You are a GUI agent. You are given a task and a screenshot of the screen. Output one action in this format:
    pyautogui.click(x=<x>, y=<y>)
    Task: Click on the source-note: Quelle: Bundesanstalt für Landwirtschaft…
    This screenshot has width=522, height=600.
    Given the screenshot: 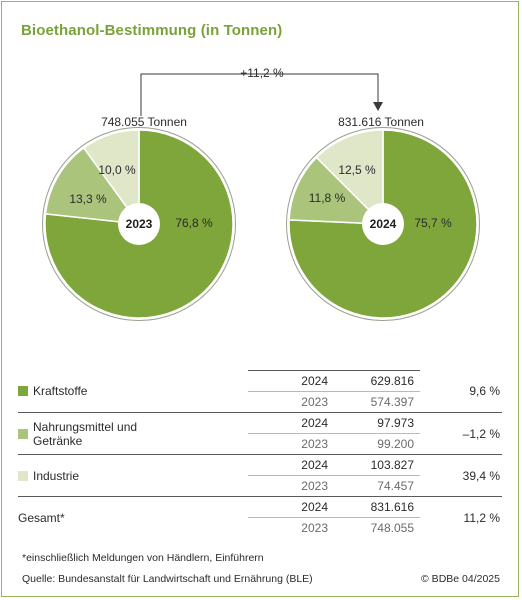 What is the action you would take?
    pyautogui.click(x=167, y=579)
    